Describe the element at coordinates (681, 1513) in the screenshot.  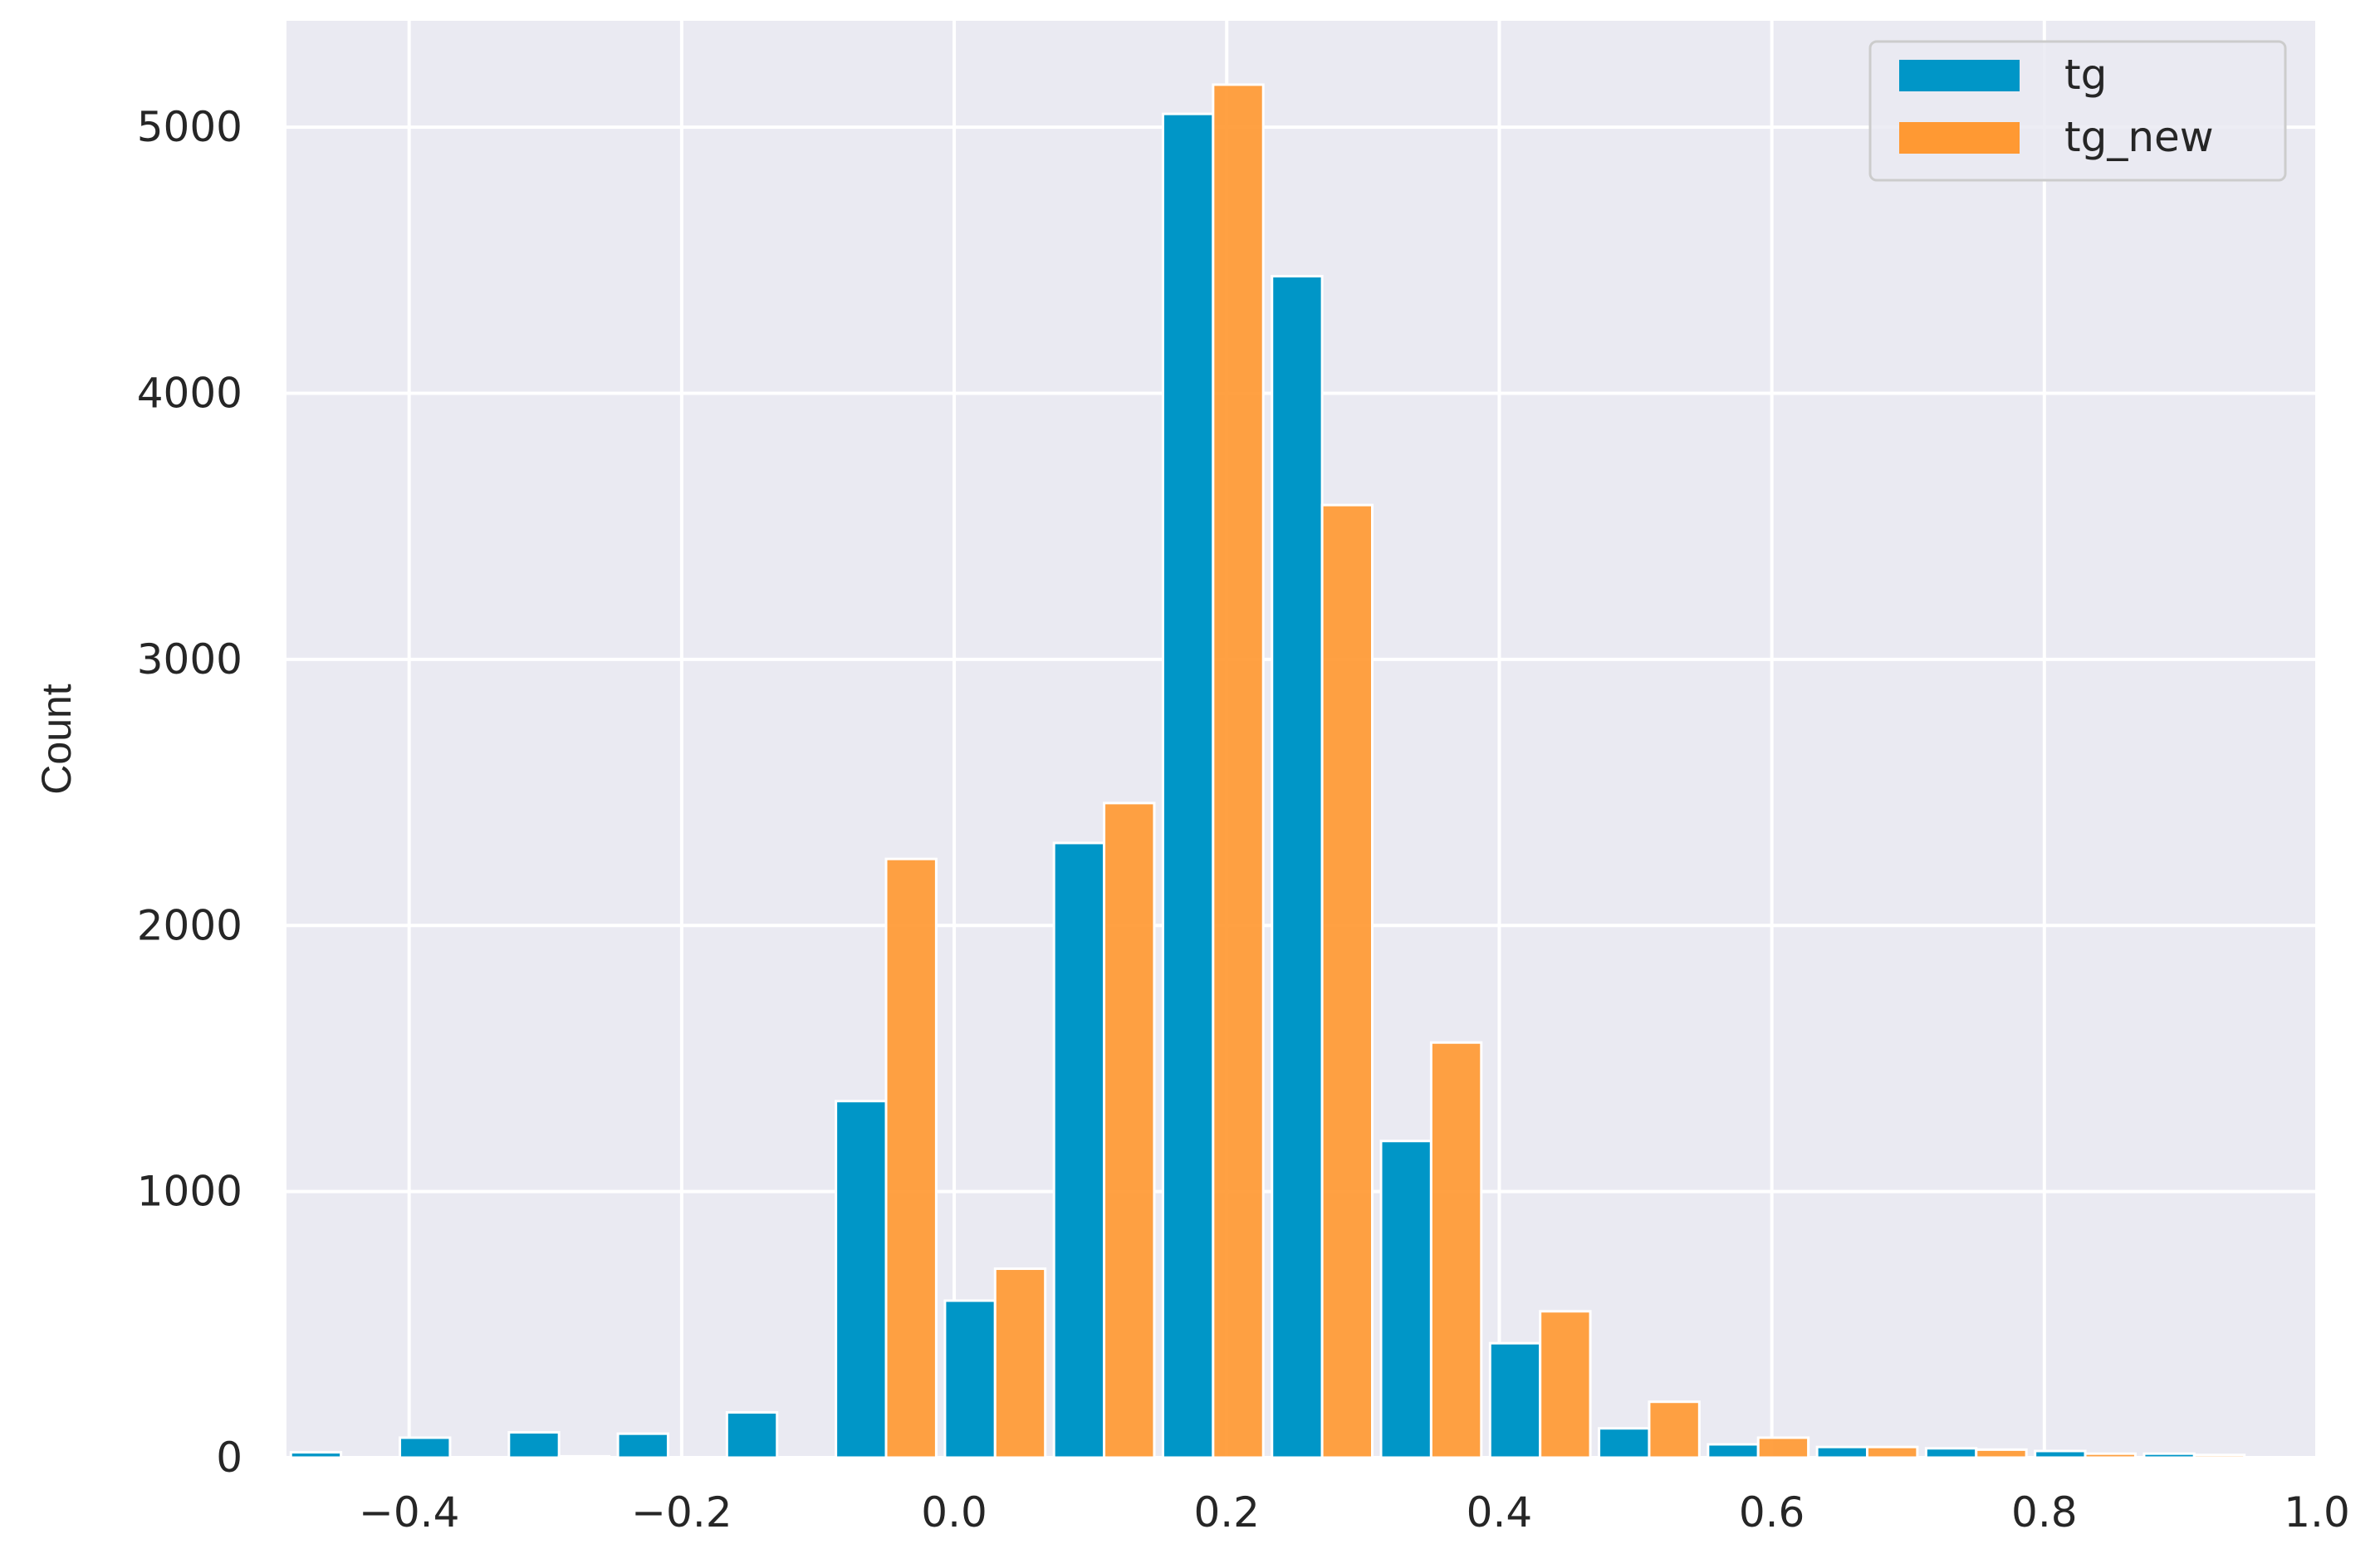
I see `x-tick-label: −0.2` at that location.